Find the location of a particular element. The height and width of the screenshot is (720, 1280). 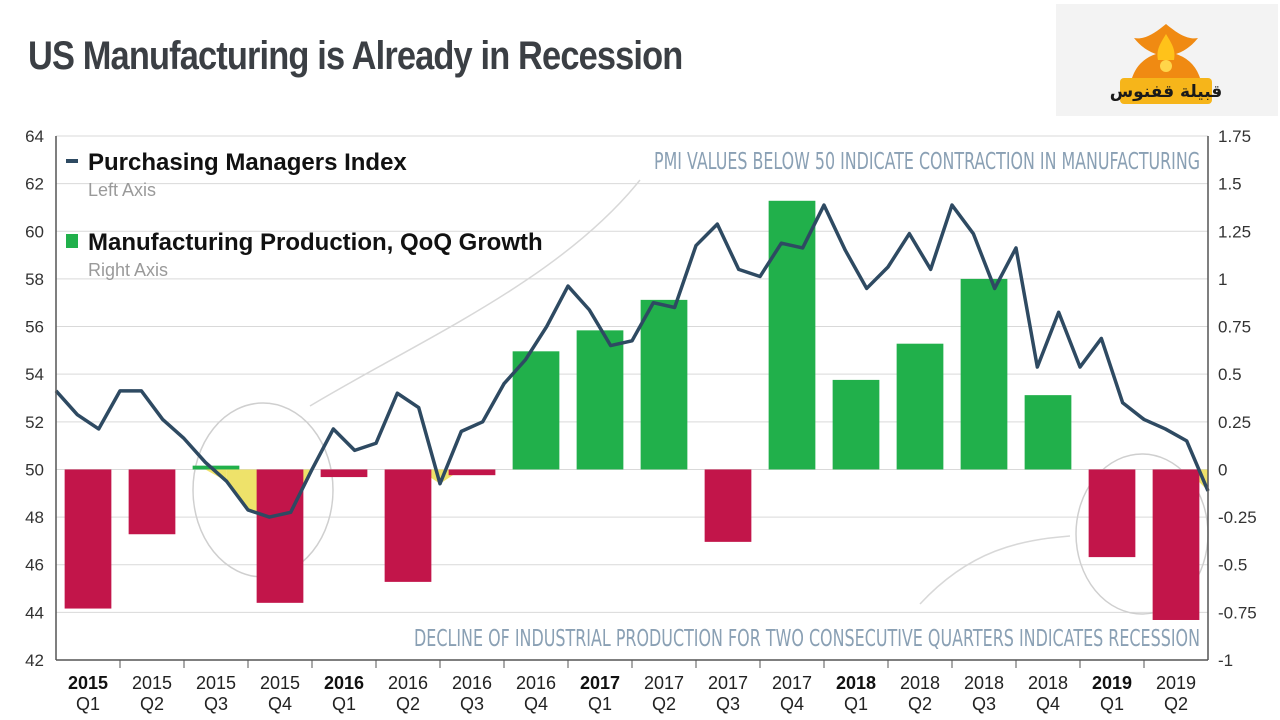

left-tick-label: 64 is located at coordinates (34, 136).